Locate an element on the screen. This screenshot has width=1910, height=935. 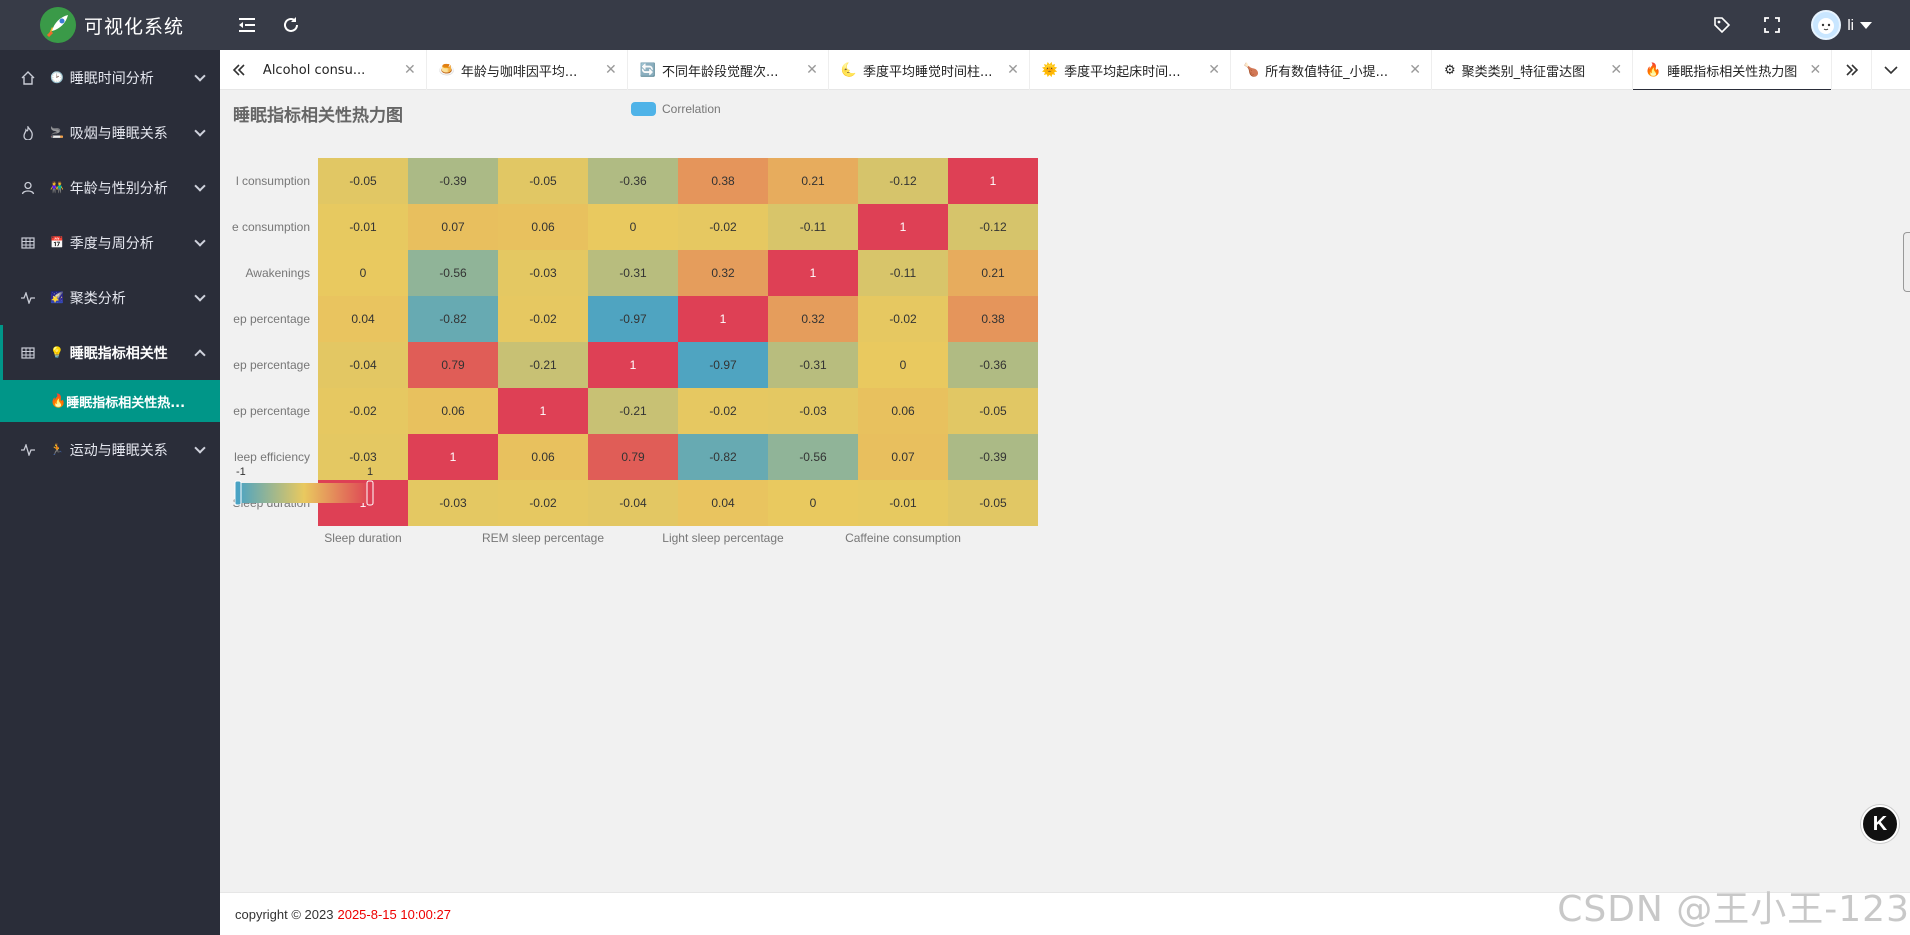
sidebar-item-cluster: 🌠 聚类分析 is located at coordinates (110, 297).